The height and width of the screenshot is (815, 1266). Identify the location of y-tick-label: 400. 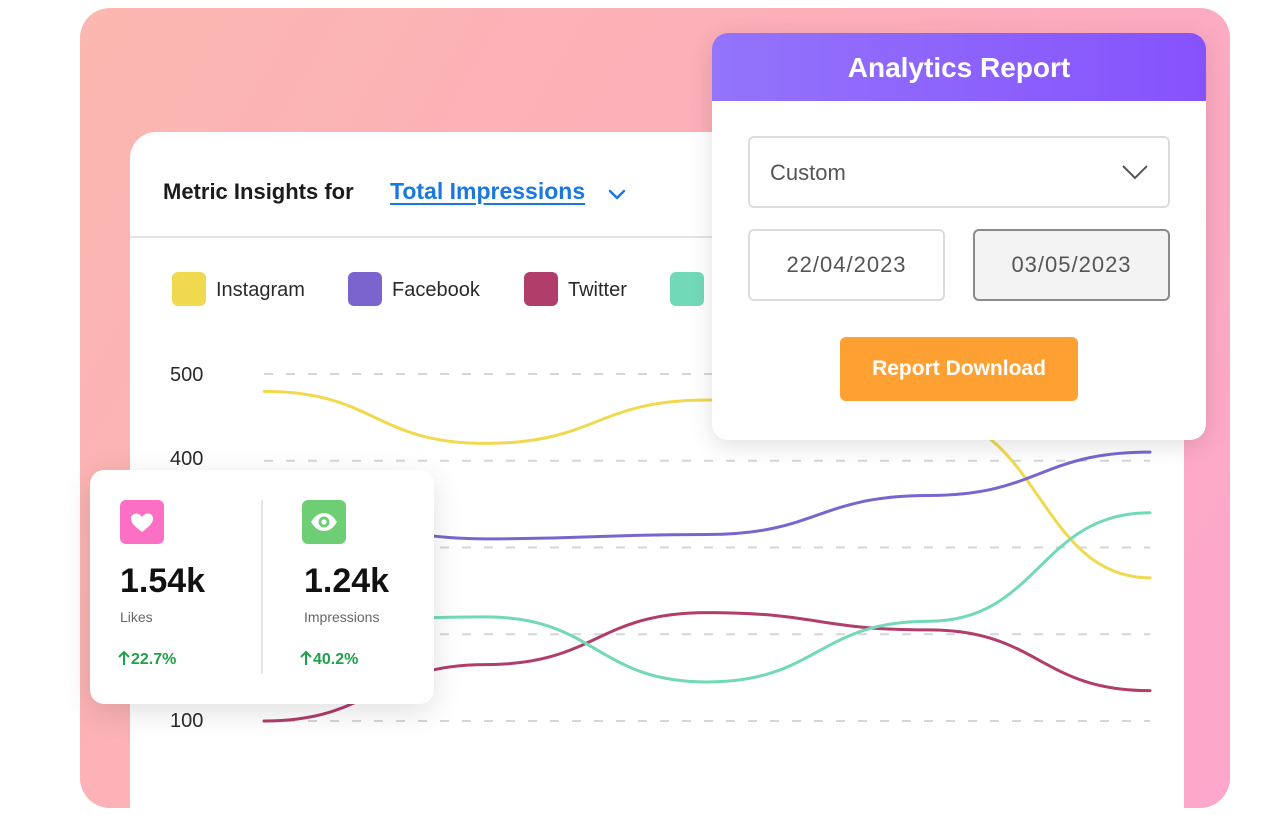
(187, 459).